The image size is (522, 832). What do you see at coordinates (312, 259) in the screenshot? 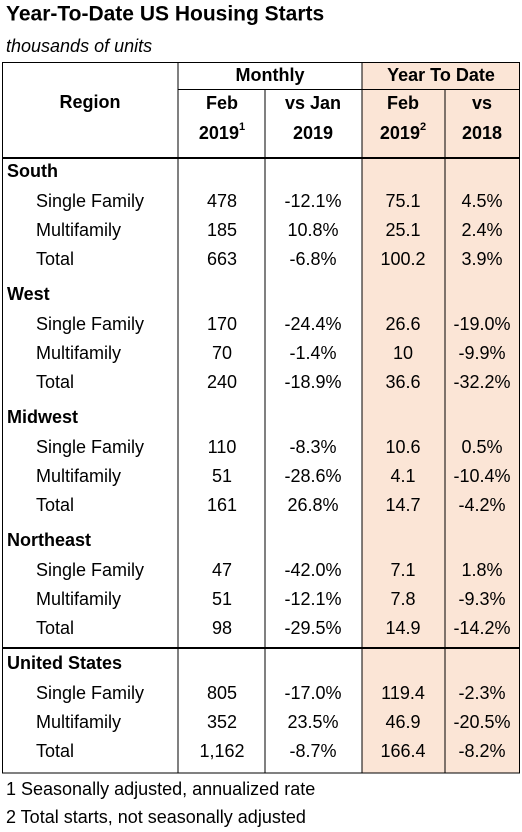
I see `cell: -6.8%` at bounding box center [312, 259].